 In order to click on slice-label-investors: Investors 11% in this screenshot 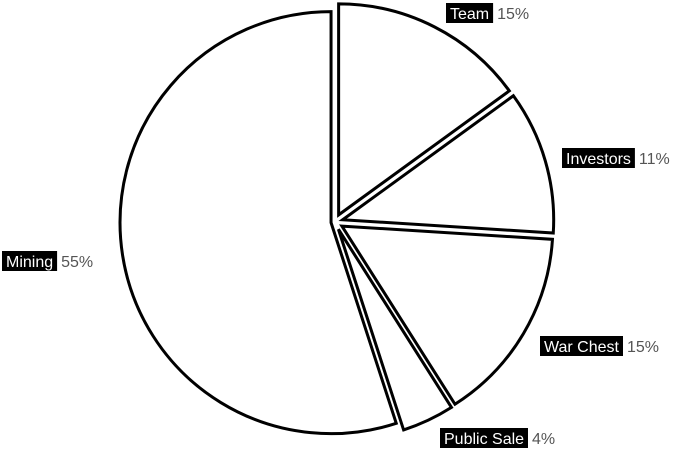, I will do `click(616, 158)`.